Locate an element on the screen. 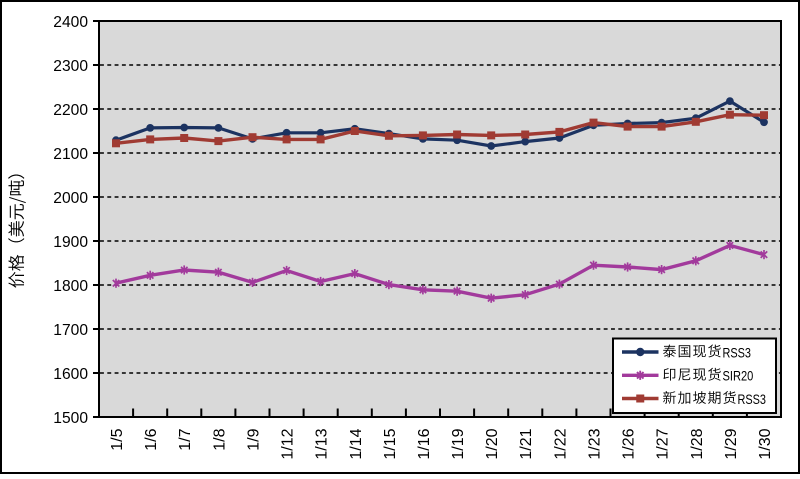  svg-text: 1/28 is located at coordinates (697, 443).